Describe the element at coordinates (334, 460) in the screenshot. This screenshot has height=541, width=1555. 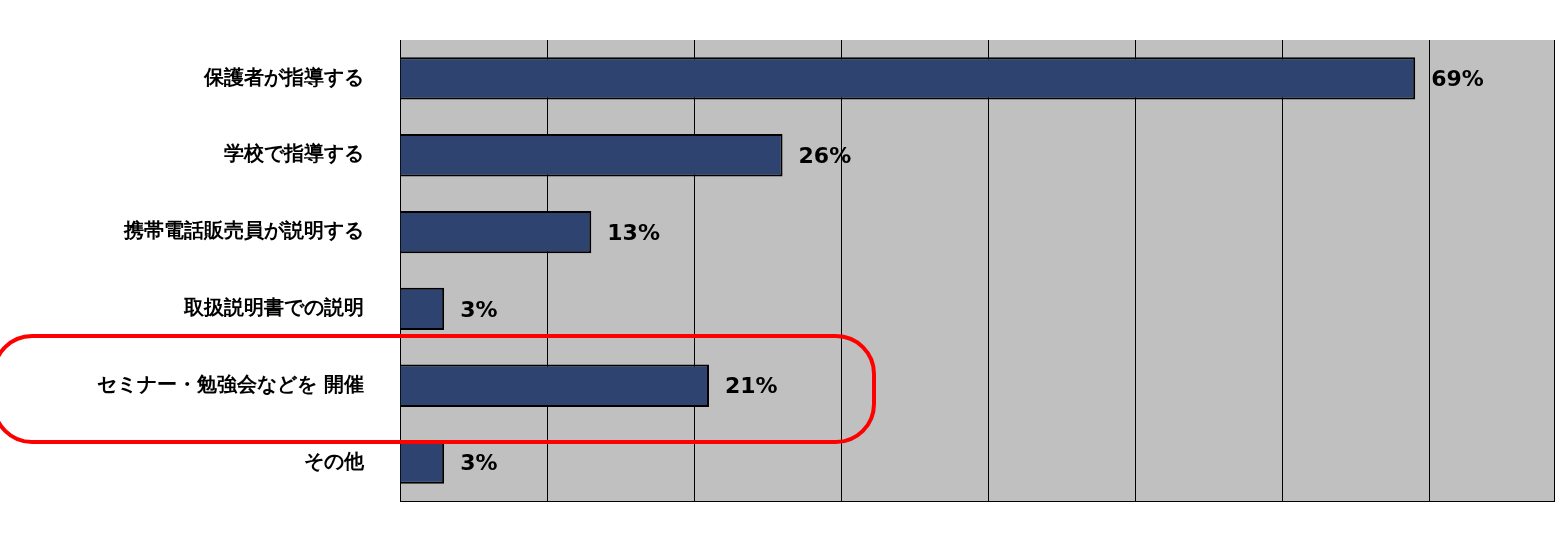
I see `y-tick-label: その他` at that location.